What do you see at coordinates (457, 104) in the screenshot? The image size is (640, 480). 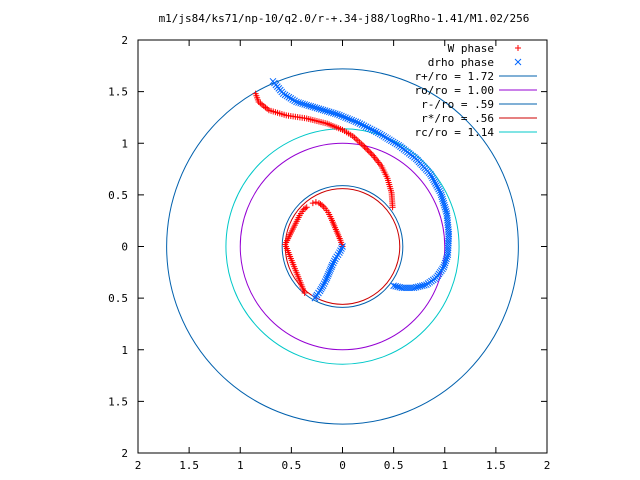 I see `legend-label: r-/ro = .59` at bounding box center [457, 104].